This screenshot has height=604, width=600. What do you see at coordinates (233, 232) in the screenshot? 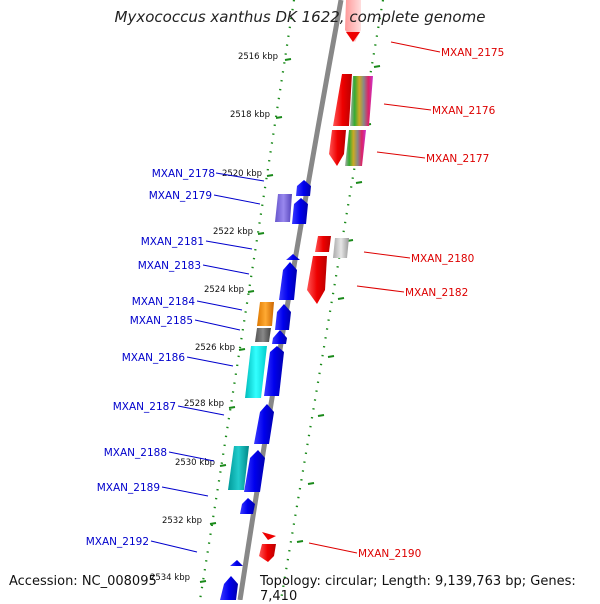
I see `scale-tick-label: 2522 kbp` at bounding box center [233, 232].